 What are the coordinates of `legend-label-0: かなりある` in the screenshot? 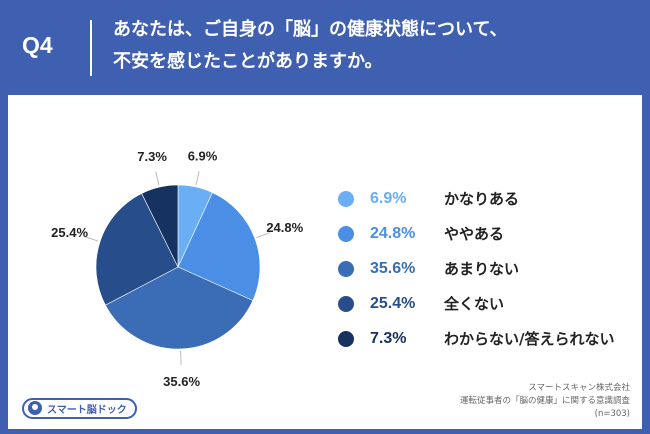 It's located at (482, 199).